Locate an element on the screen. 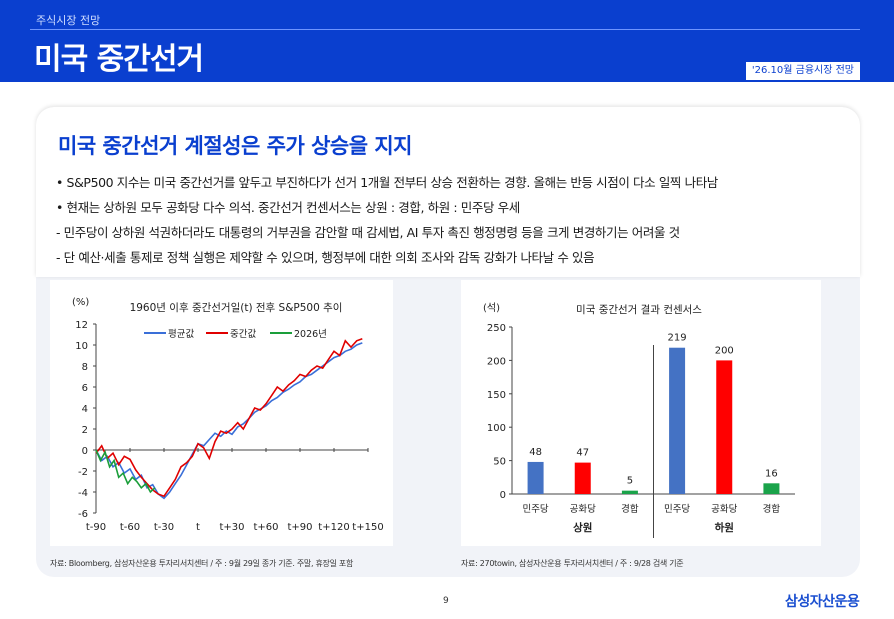 This screenshot has height=619, width=894. bar-하원-경합 is located at coordinates (771, 488).